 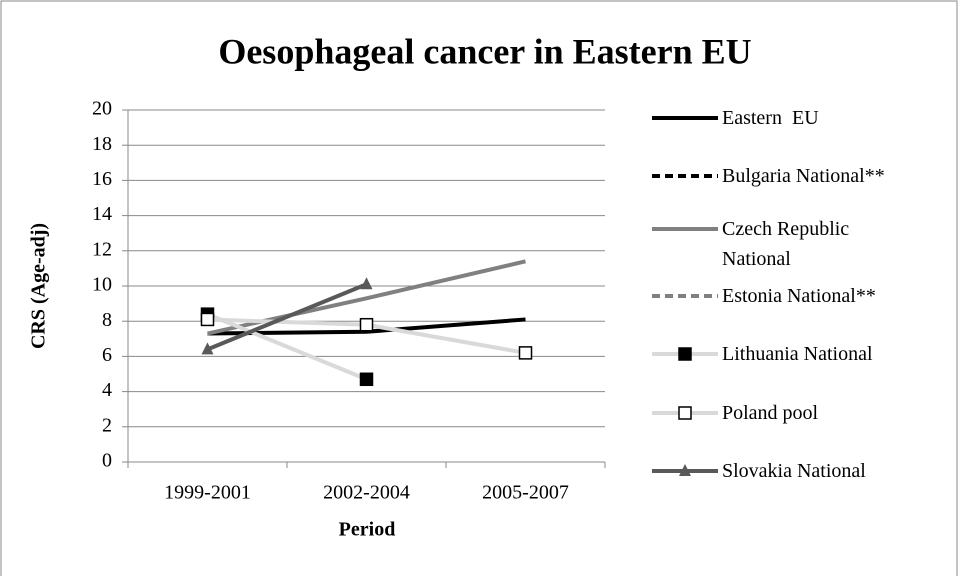 I want to click on x-tick-label: 2002-2004, so click(x=366, y=493).